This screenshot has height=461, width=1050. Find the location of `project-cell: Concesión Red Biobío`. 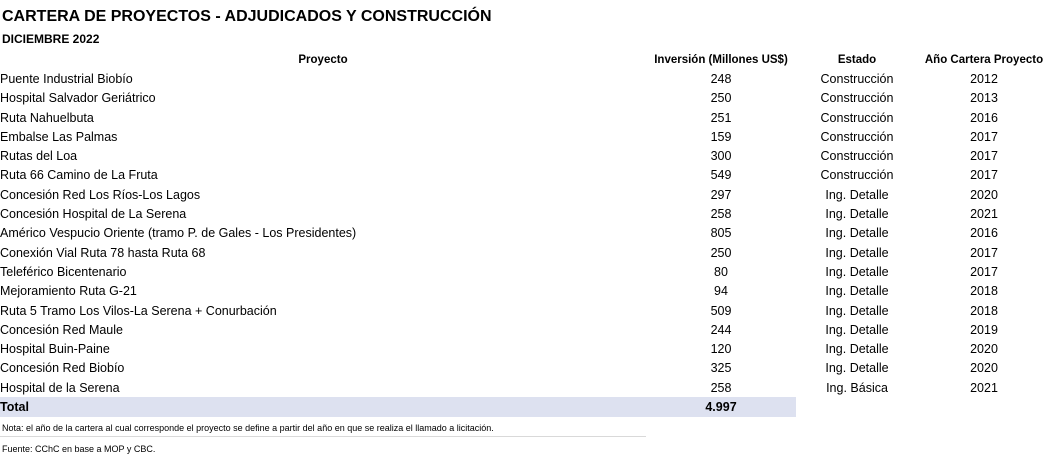

project-cell: Concesión Red Biobío is located at coordinates (62, 368).